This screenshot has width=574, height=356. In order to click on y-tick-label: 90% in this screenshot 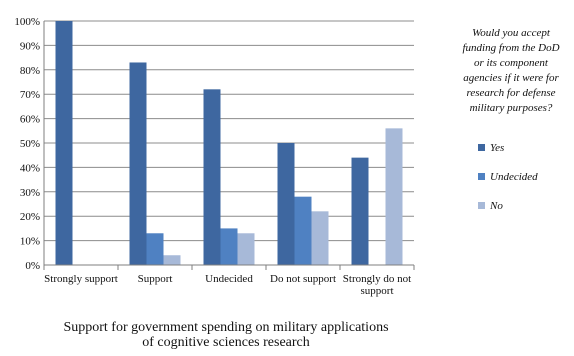, I will do `click(30, 46)`.